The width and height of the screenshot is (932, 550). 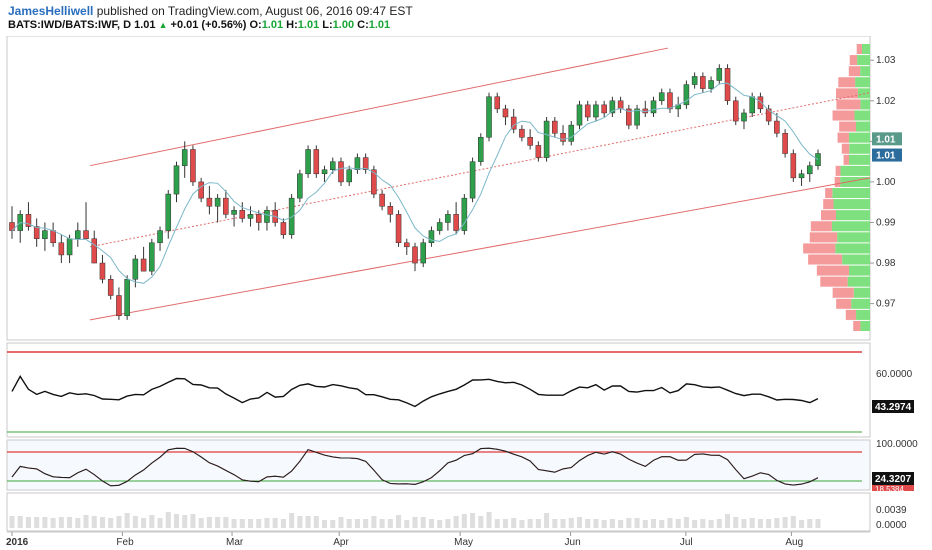 What do you see at coordinates (438, 465) in the screenshot?
I see `stoch-pane` at bounding box center [438, 465].